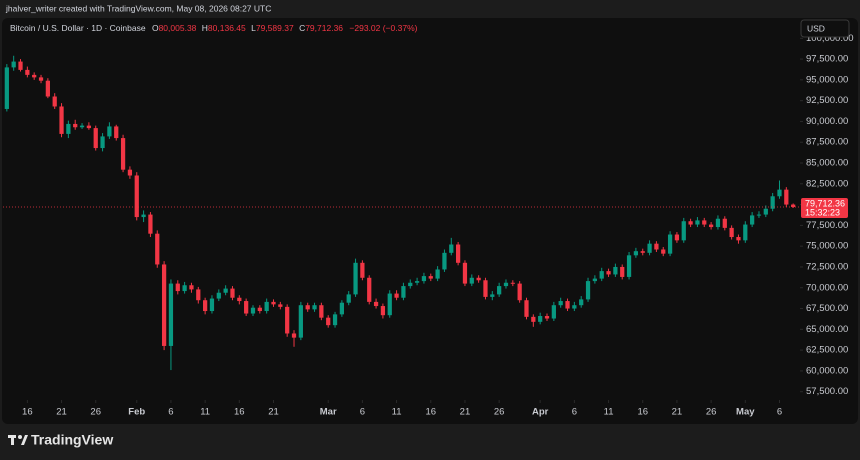 This screenshot has width=860, height=460. I want to click on y-tick-label: 65,000.00, so click(827, 329).